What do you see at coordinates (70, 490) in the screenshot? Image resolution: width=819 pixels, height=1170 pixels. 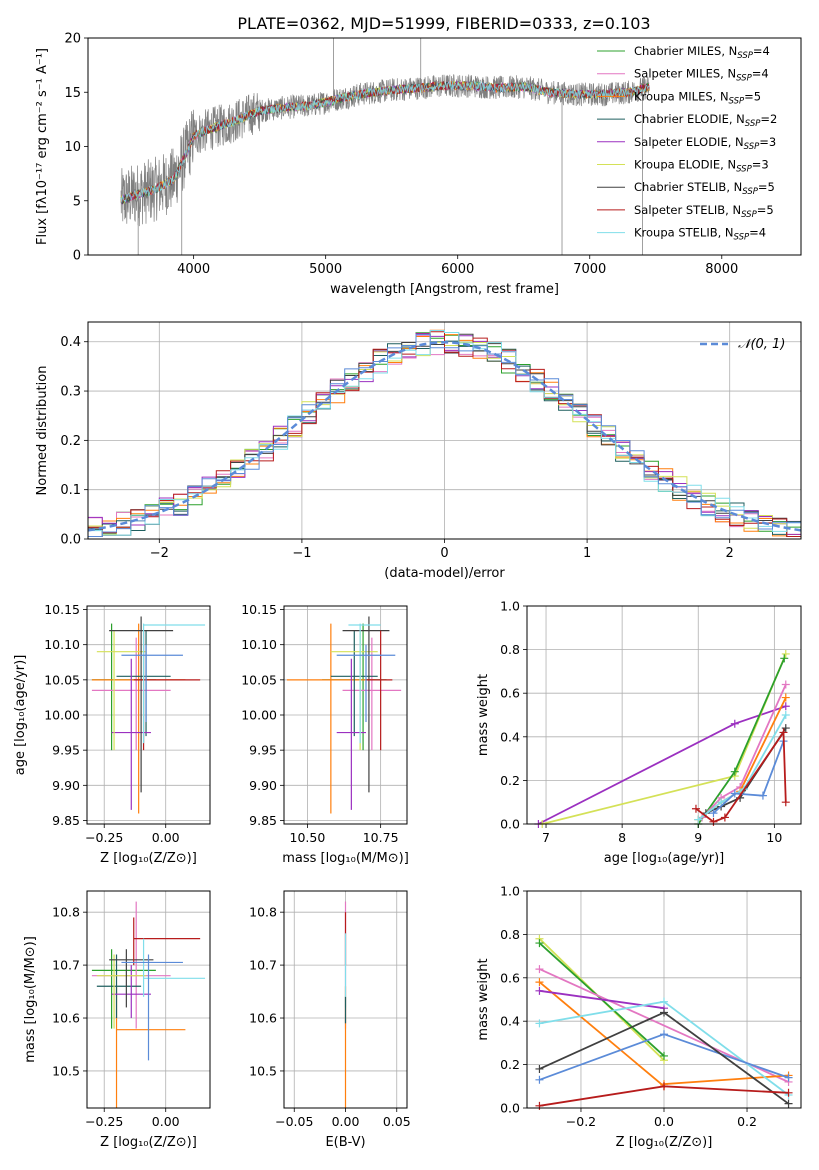 I see `y-tick-label: 0.1` at bounding box center [70, 490].